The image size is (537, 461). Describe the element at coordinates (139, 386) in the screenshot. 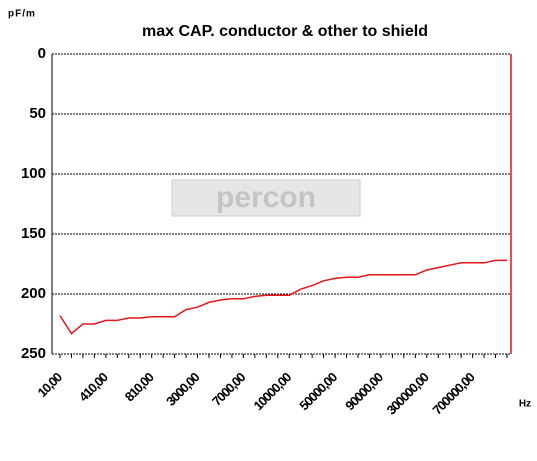

I see `x-tick-label: 810,00` at that location.